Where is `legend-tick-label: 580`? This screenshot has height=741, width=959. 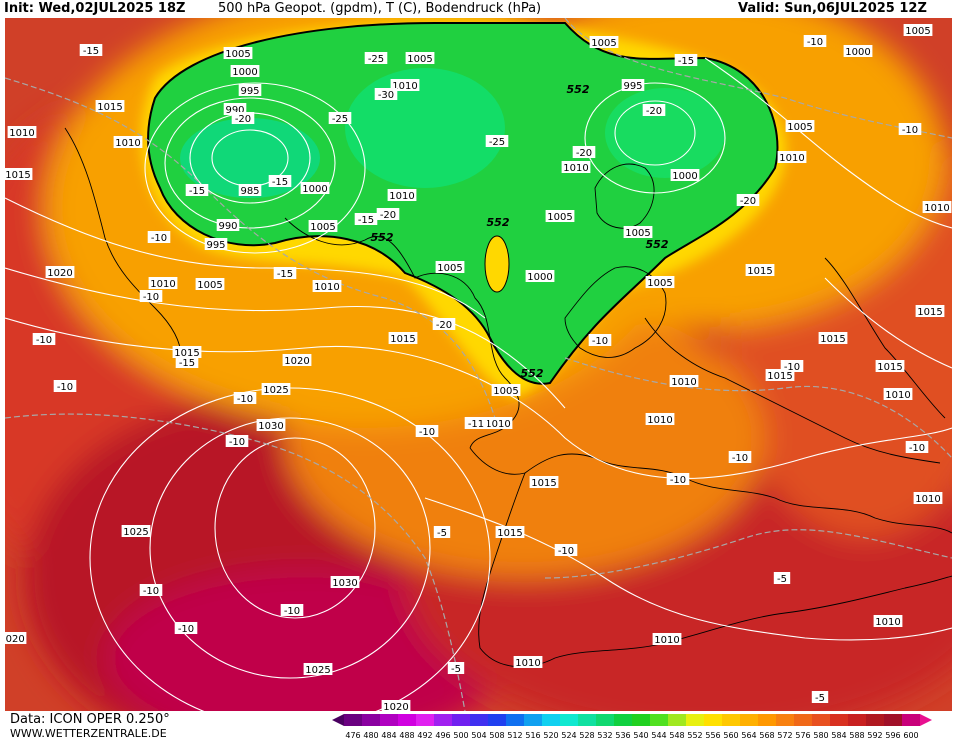
legend-tick-label: 580 is located at coordinates (820, 735).